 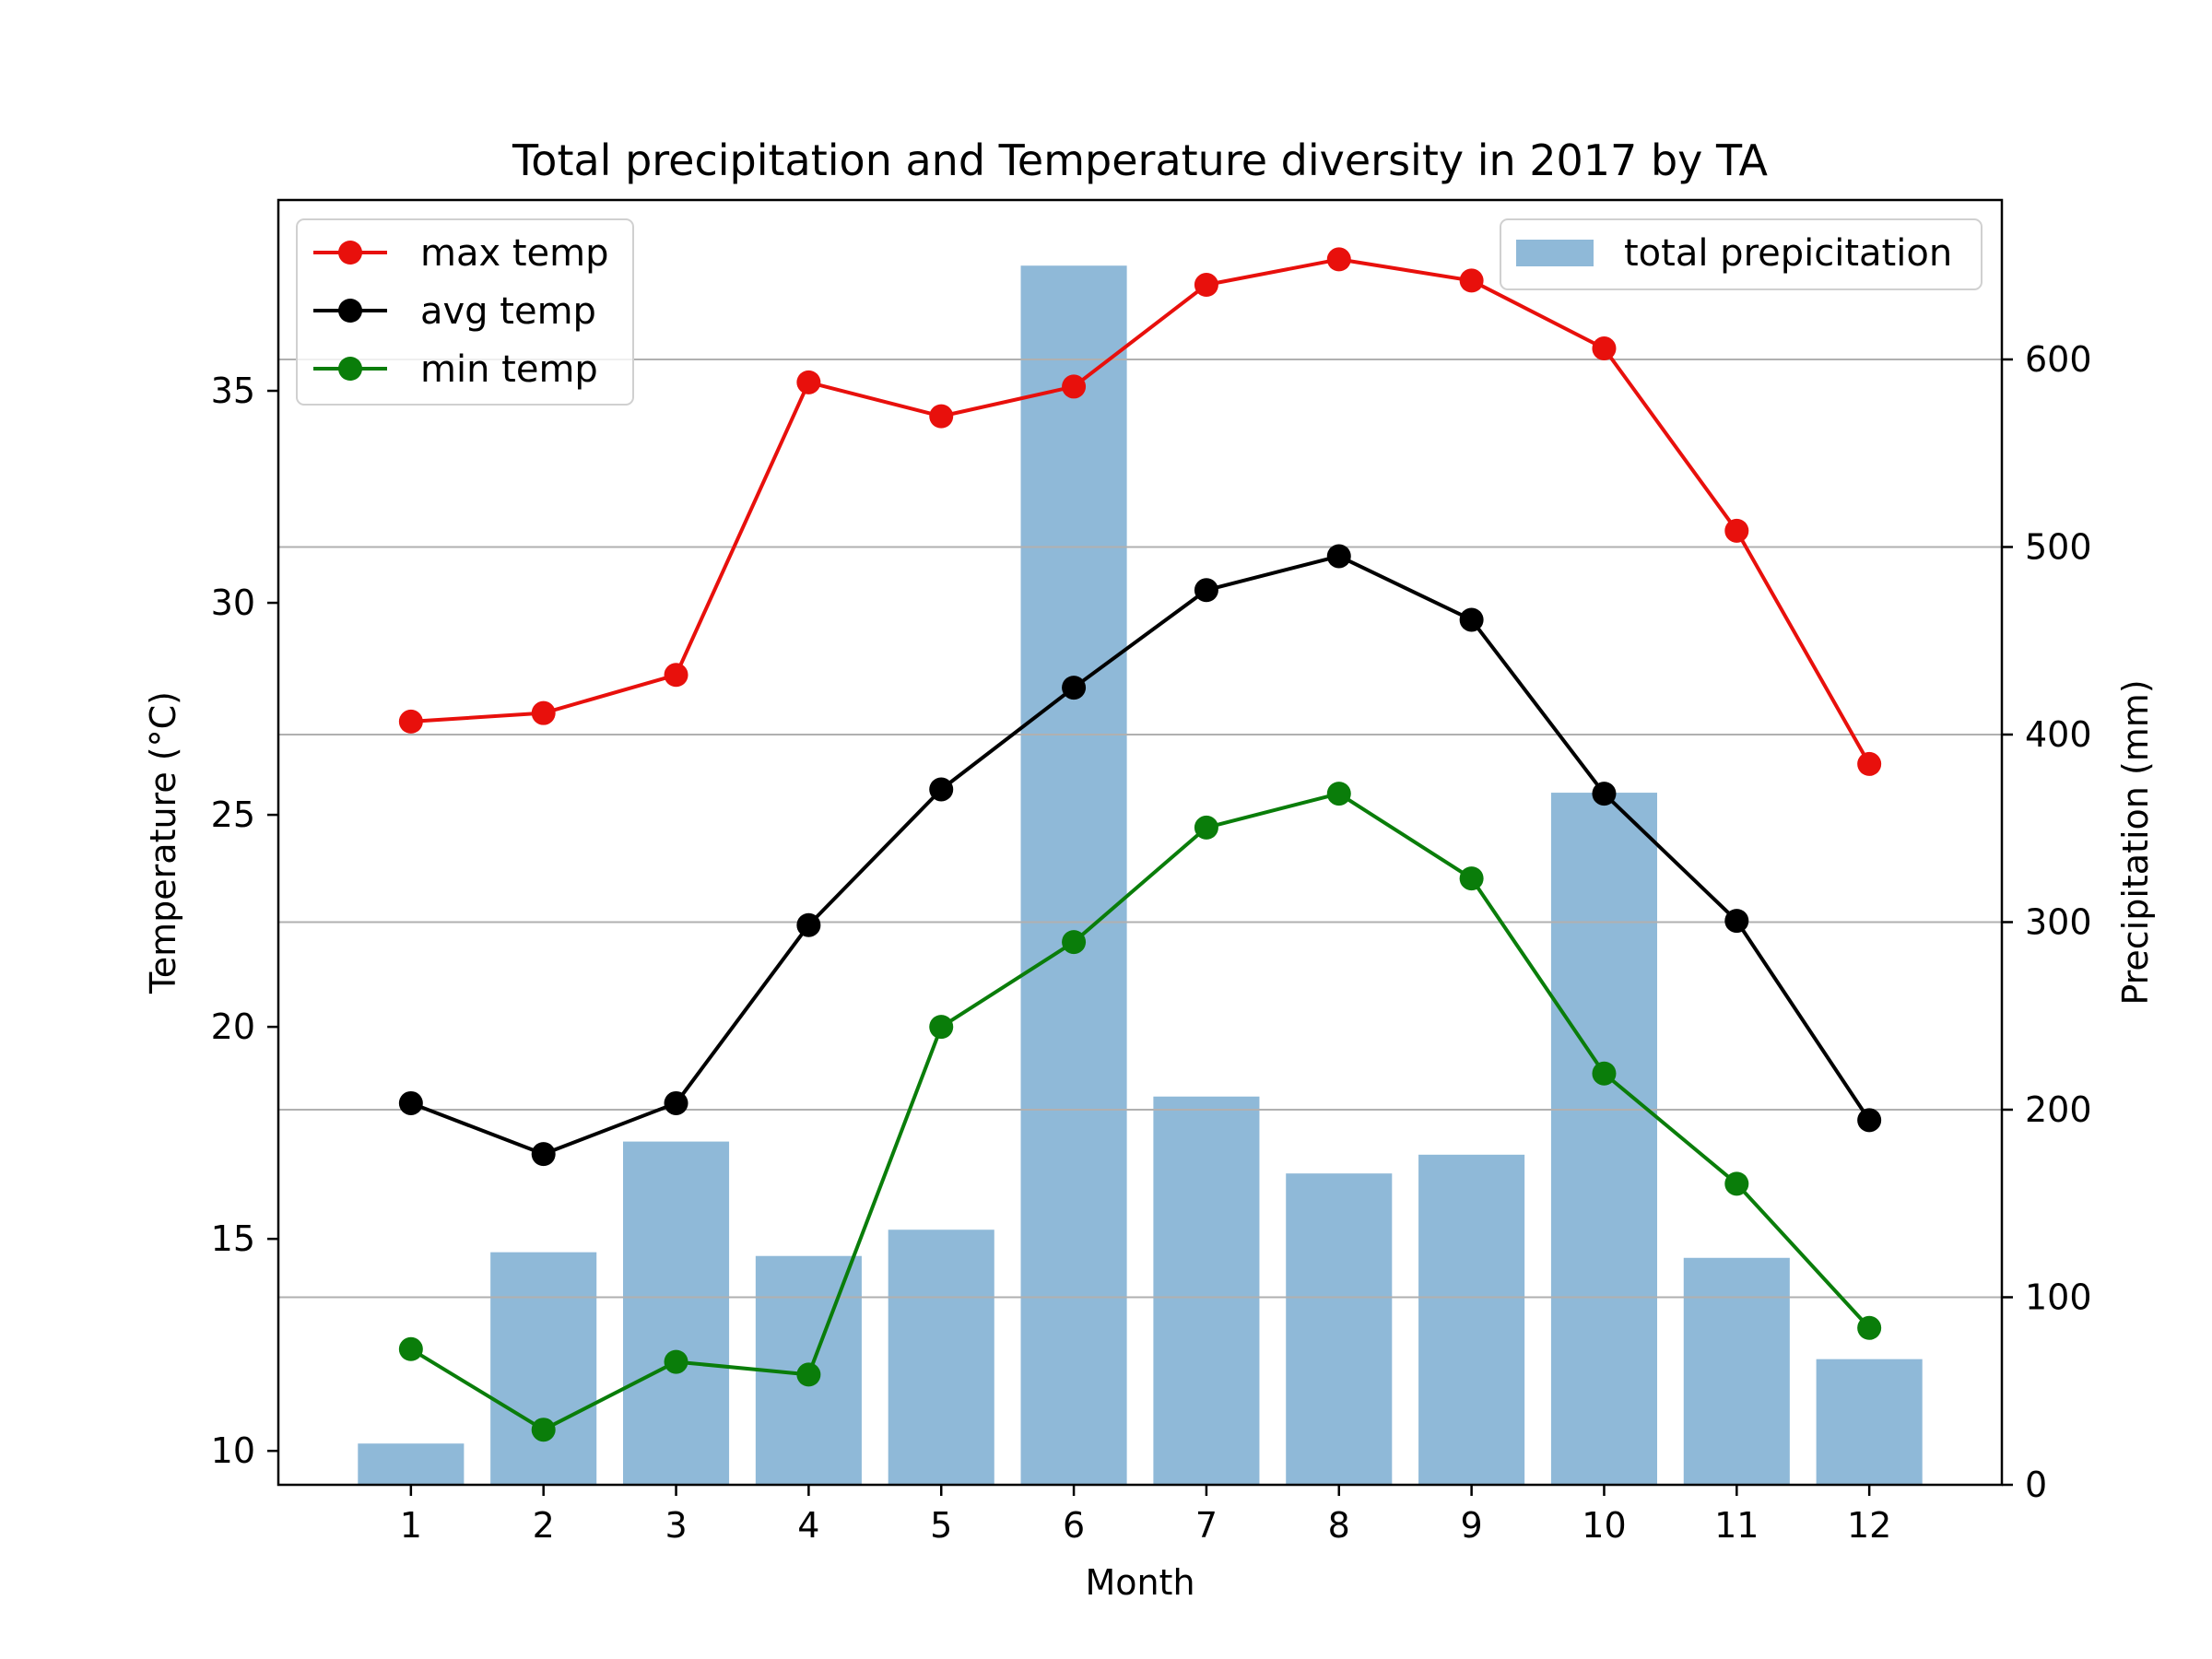 I want to click on x-axis-label: Month, so click(x=1139, y=1582).